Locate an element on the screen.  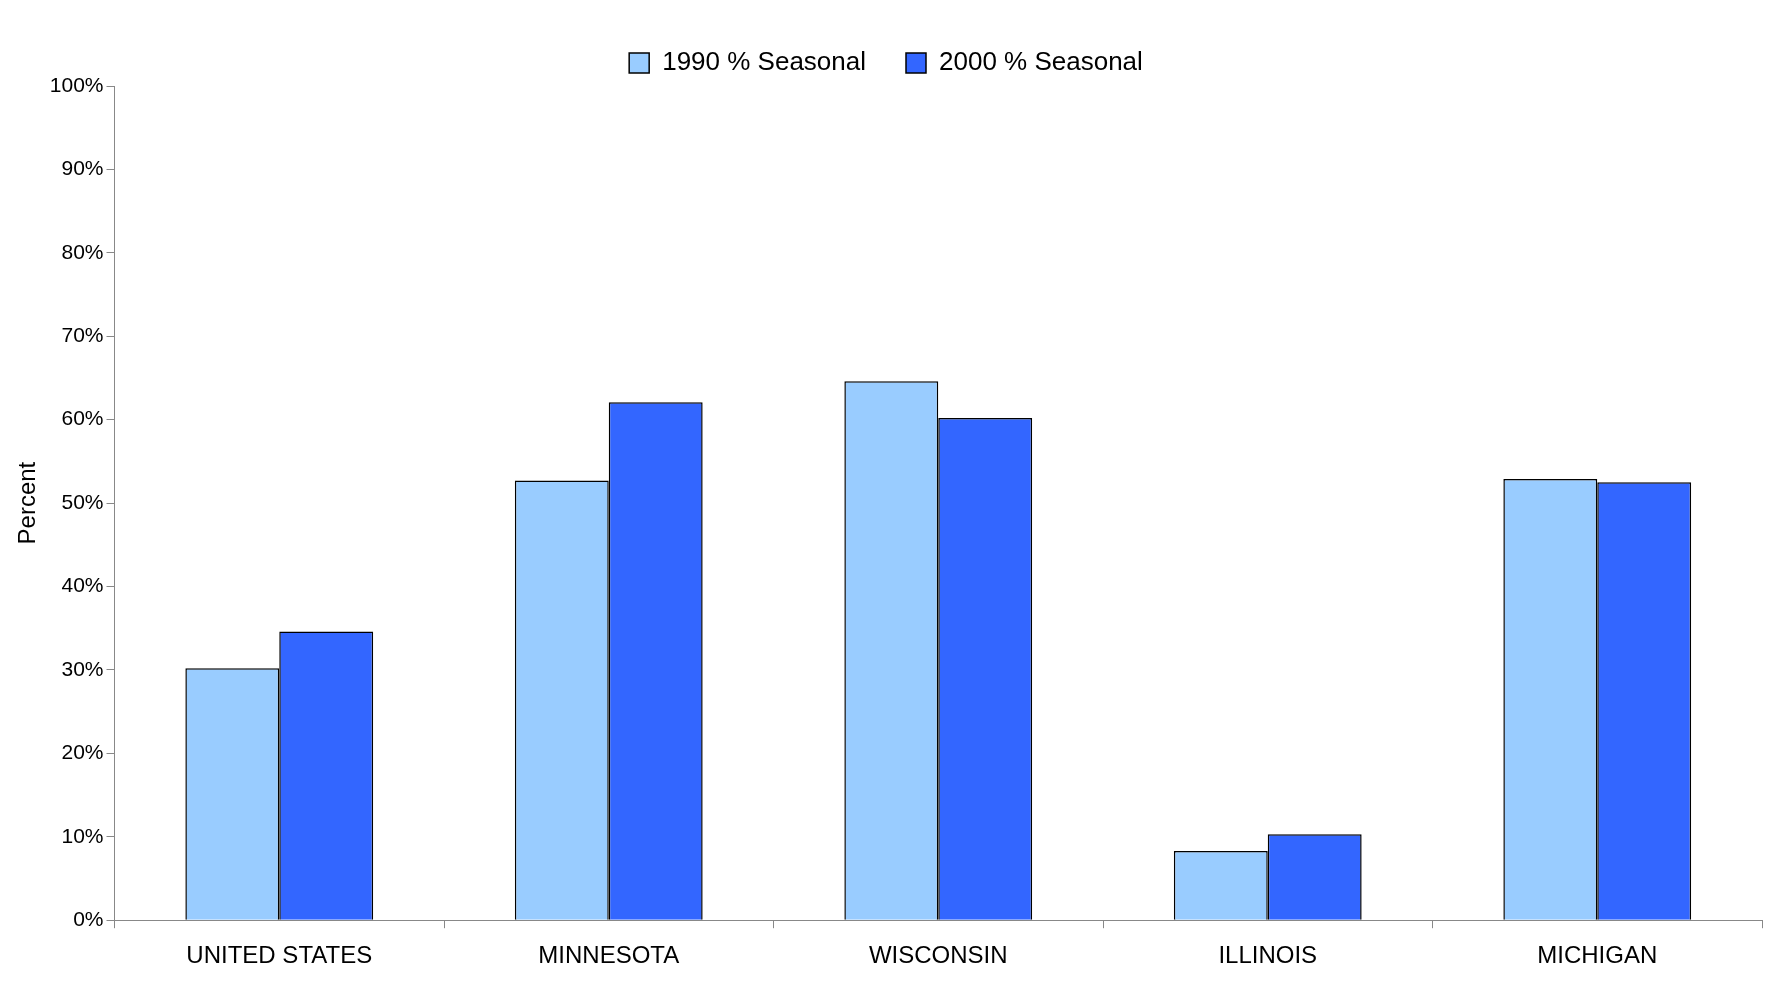
y-tick-label: 100% is located at coordinates (76, 84).